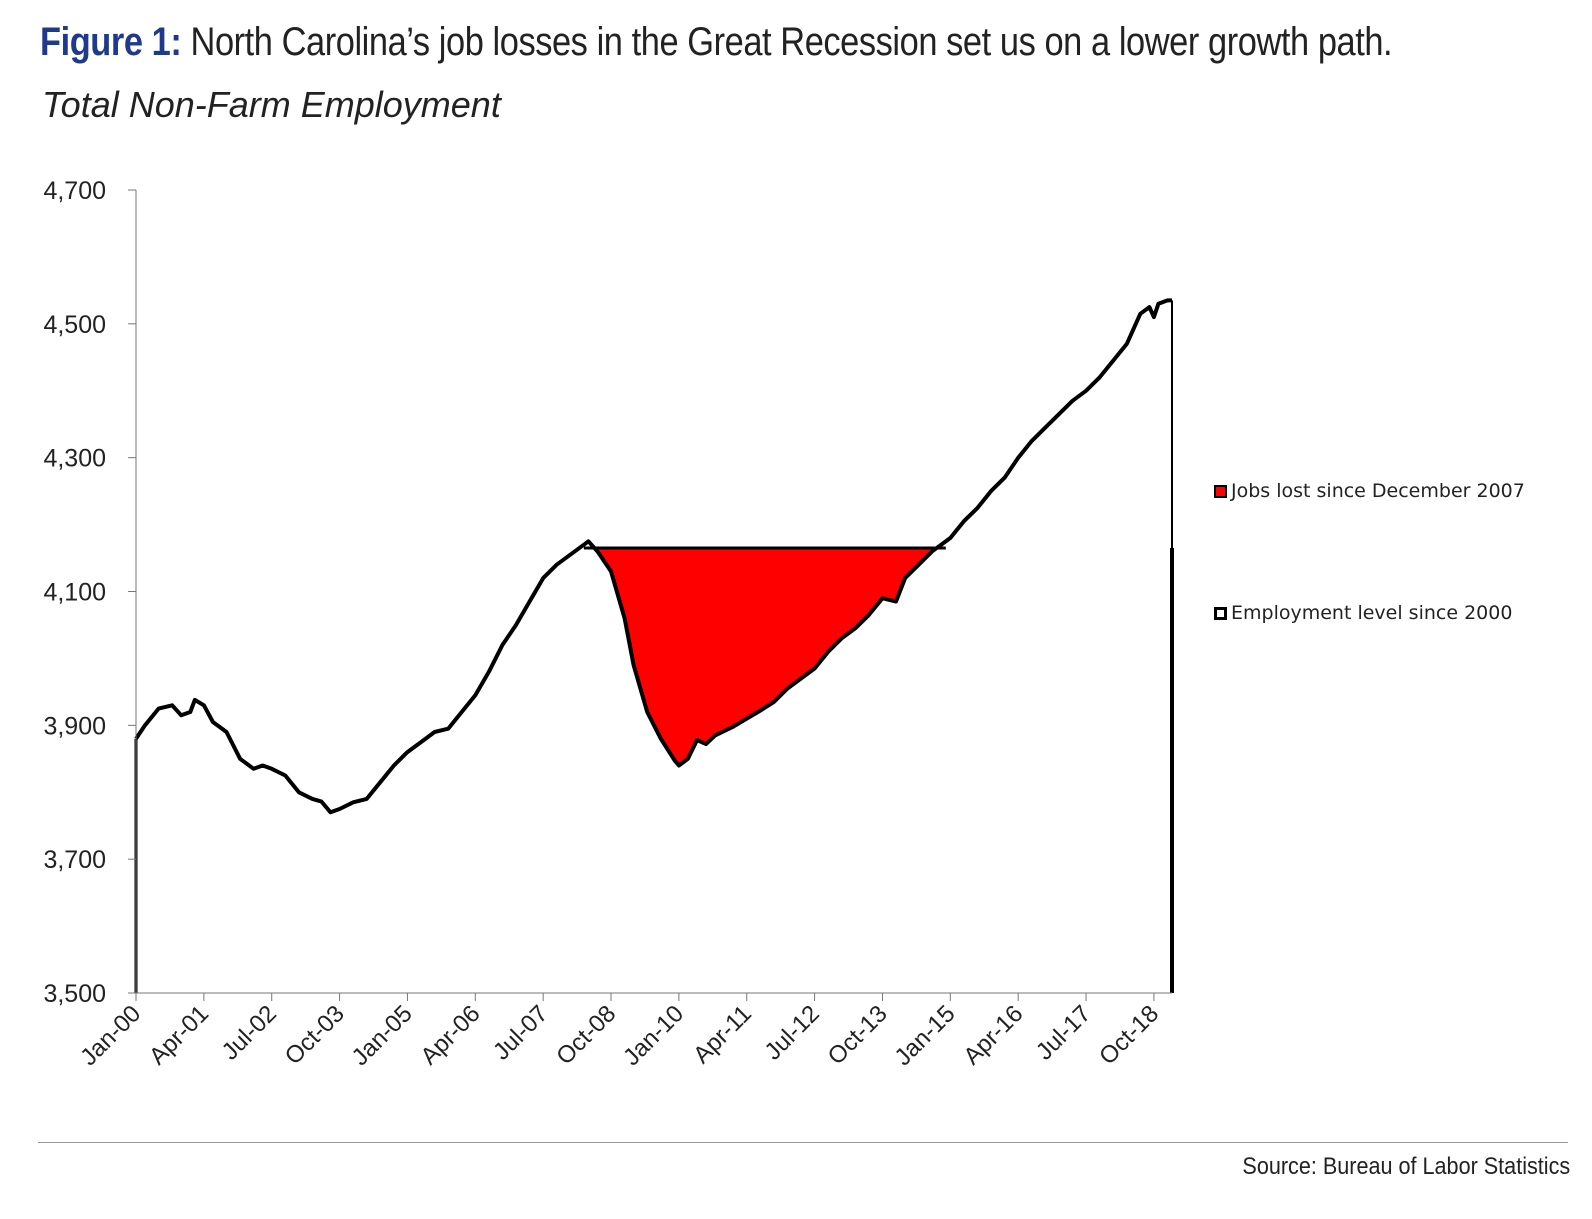 The width and height of the screenshot is (1592, 1219). I want to click on x-tick-label: Oct-13, so click(858, 1035).